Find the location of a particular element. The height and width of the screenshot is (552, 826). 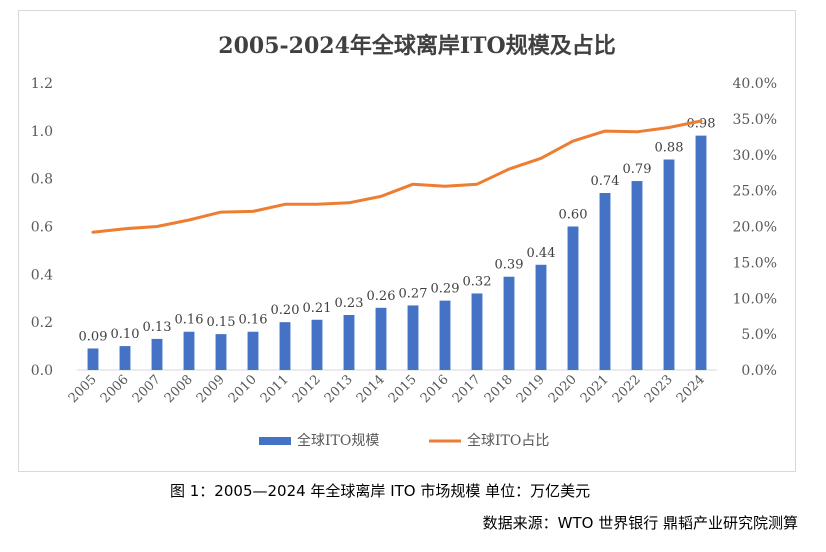

bar-data-label: 0.29 is located at coordinates (445, 289).